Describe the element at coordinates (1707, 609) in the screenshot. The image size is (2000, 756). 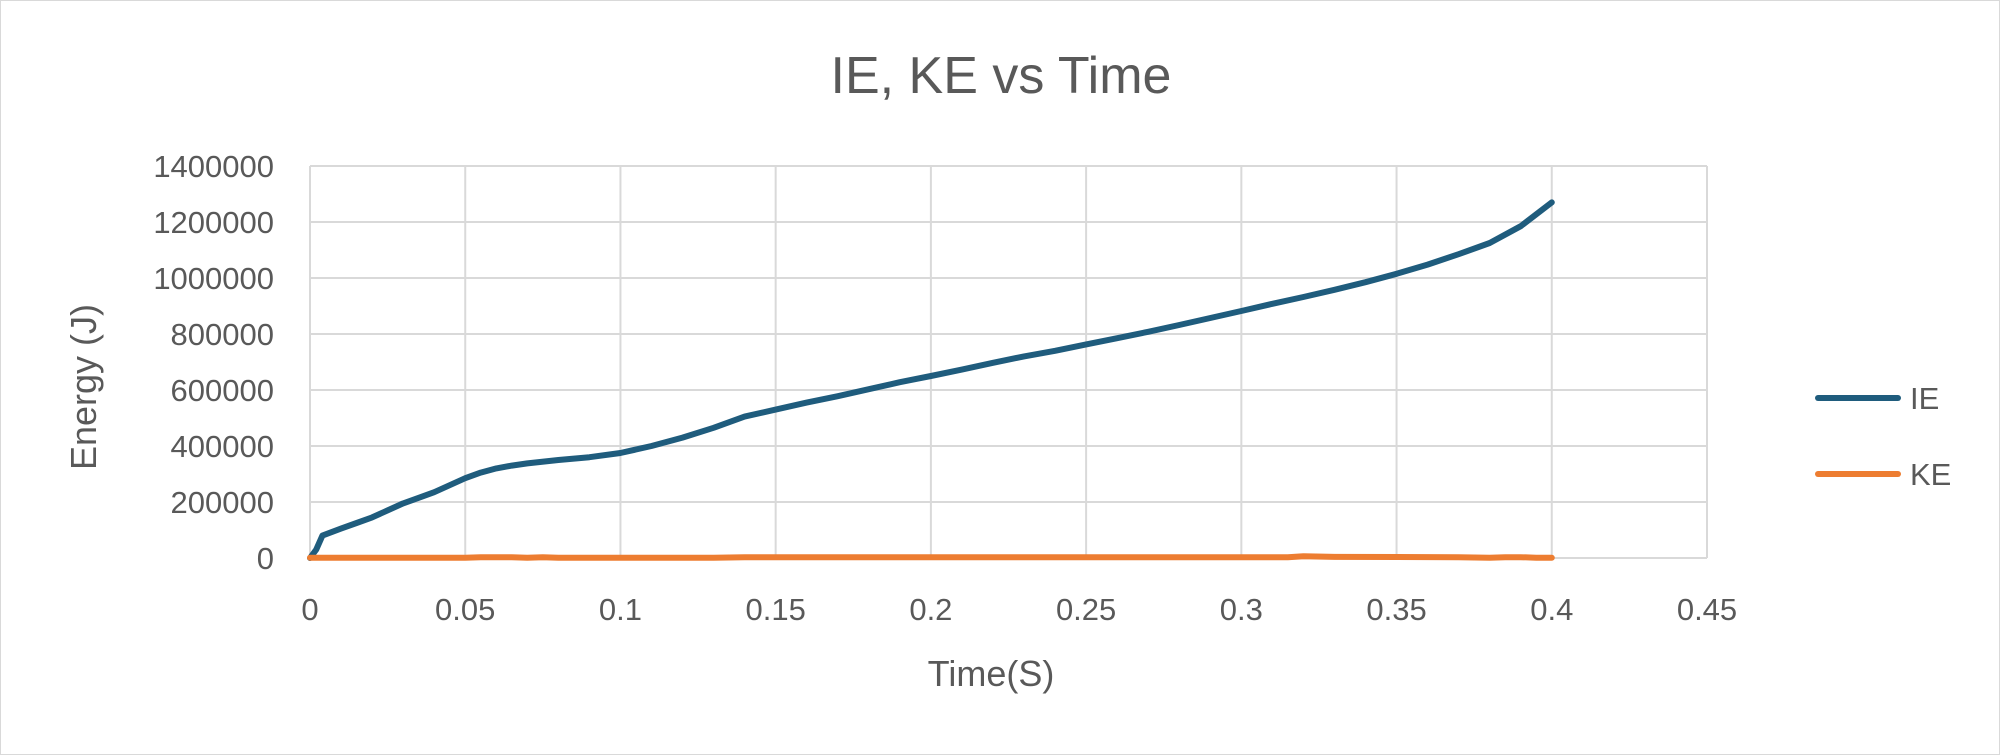
I see `x-tick-label: 0.45` at that location.